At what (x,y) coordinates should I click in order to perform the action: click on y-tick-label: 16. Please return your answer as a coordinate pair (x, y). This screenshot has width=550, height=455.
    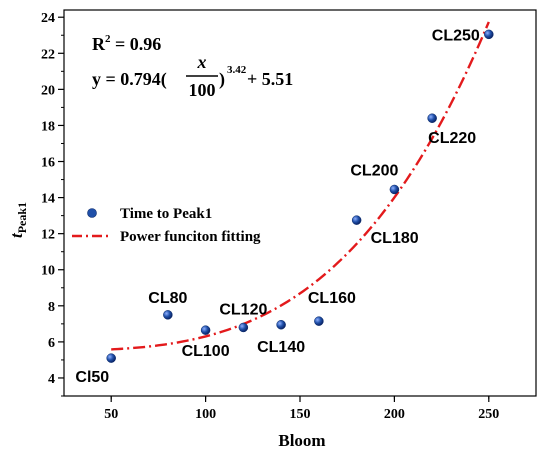
    Looking at the image, I should click on (48, 163).